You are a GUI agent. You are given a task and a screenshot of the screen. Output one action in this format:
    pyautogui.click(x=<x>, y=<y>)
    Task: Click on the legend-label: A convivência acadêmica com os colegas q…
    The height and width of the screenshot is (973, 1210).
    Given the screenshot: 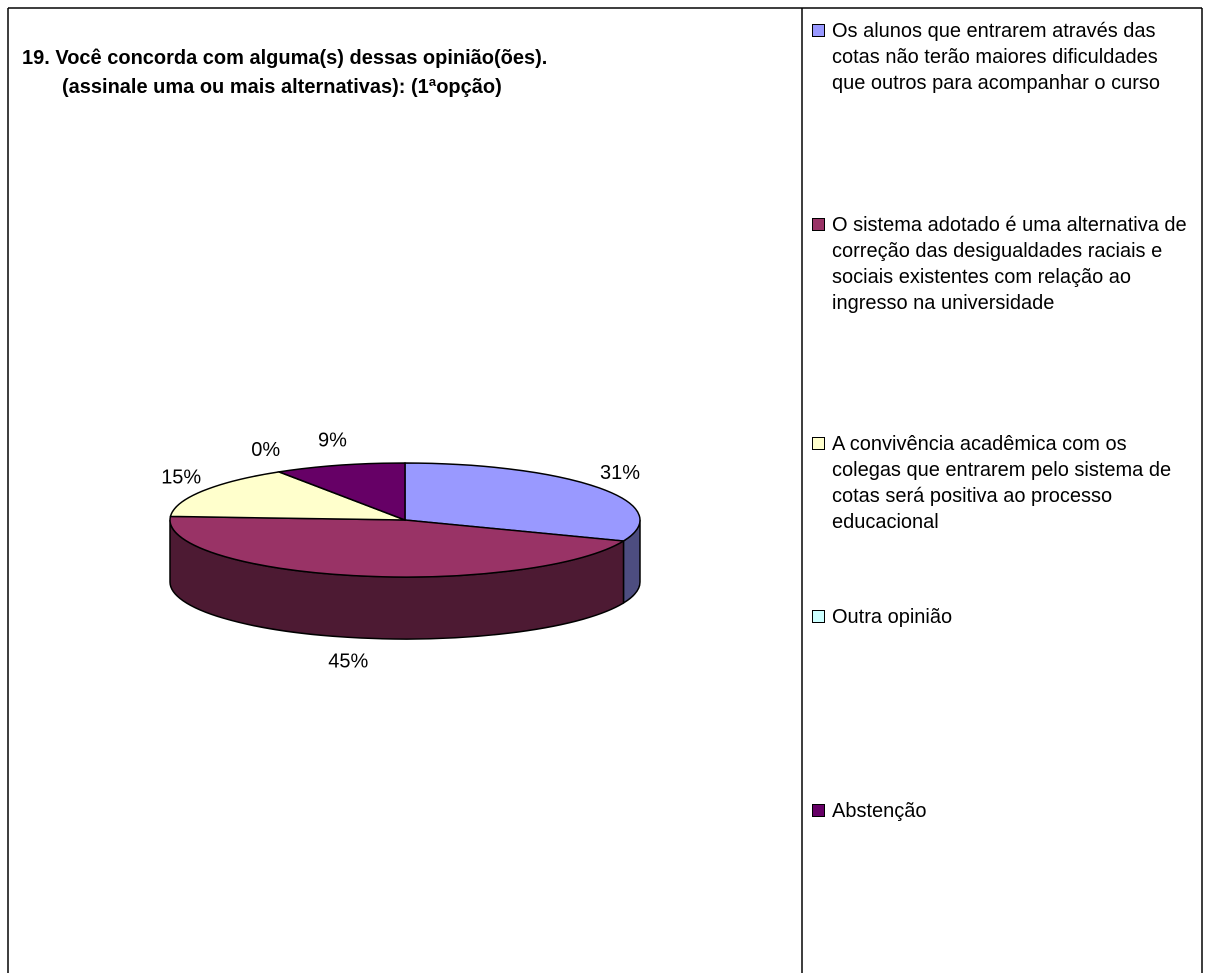 What is the action you would take?
    pyautogui.click(x=1002, y=483)
    